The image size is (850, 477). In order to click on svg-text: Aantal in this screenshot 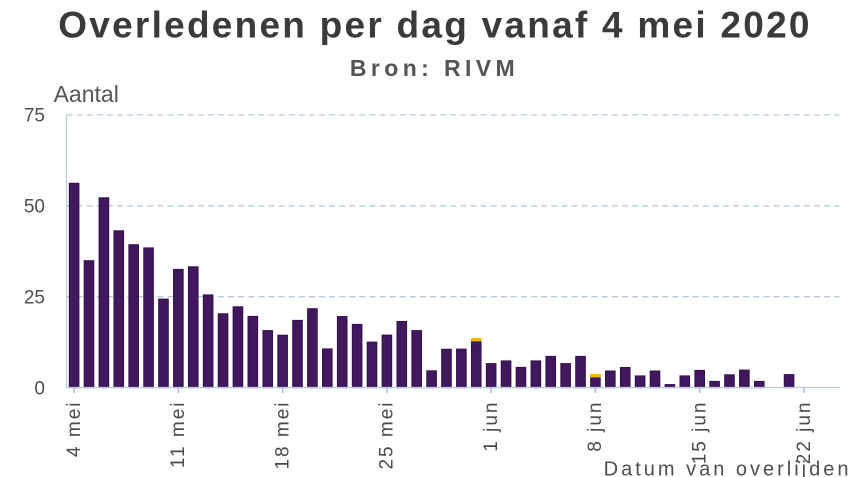, I will do `click(86, 94)`.